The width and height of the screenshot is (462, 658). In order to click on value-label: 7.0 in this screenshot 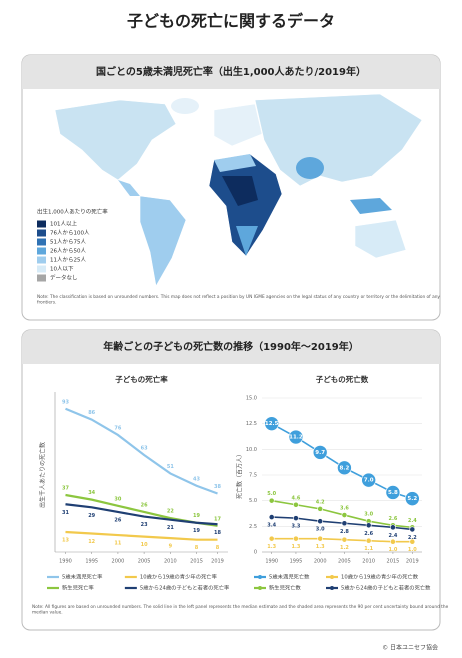, I will do `click(369, 481)`.